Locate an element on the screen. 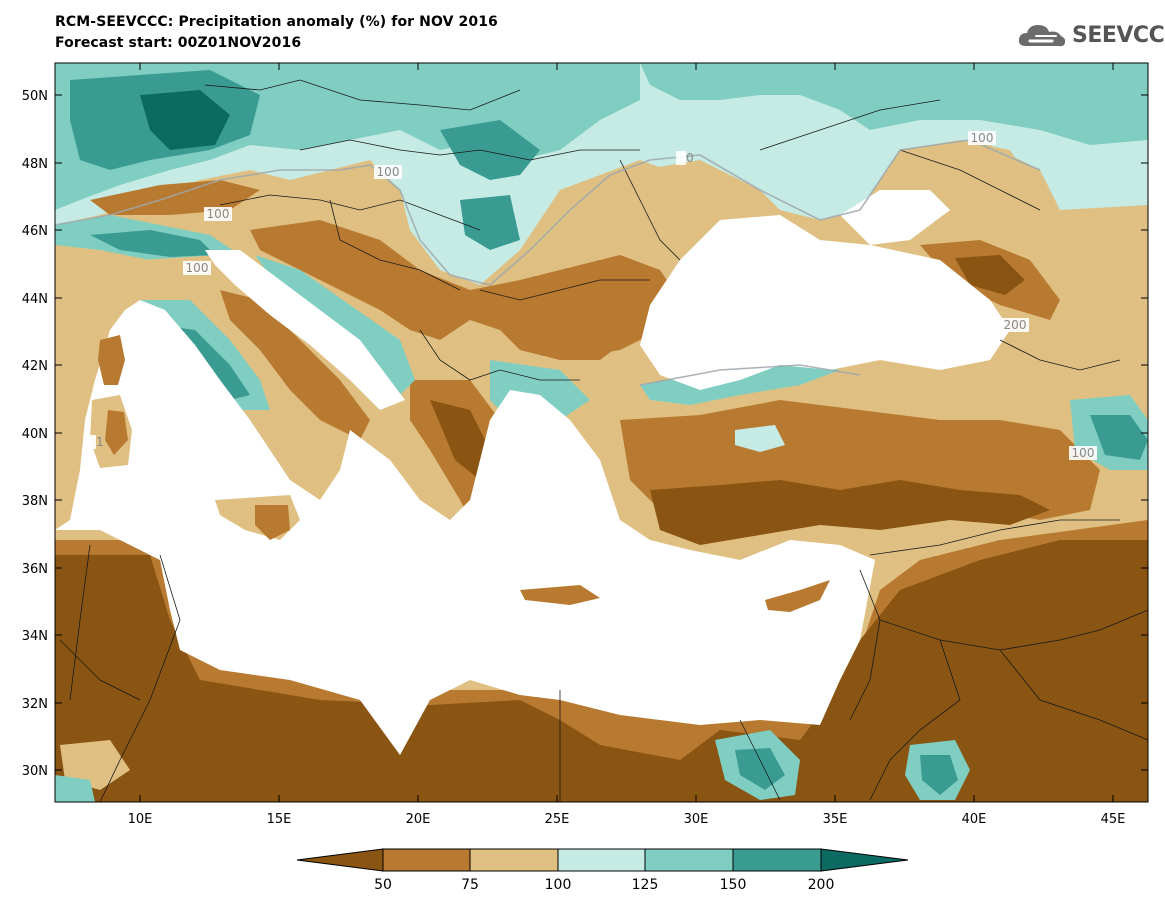  field-turkey-north-teal is located at coordinates (740, 382).